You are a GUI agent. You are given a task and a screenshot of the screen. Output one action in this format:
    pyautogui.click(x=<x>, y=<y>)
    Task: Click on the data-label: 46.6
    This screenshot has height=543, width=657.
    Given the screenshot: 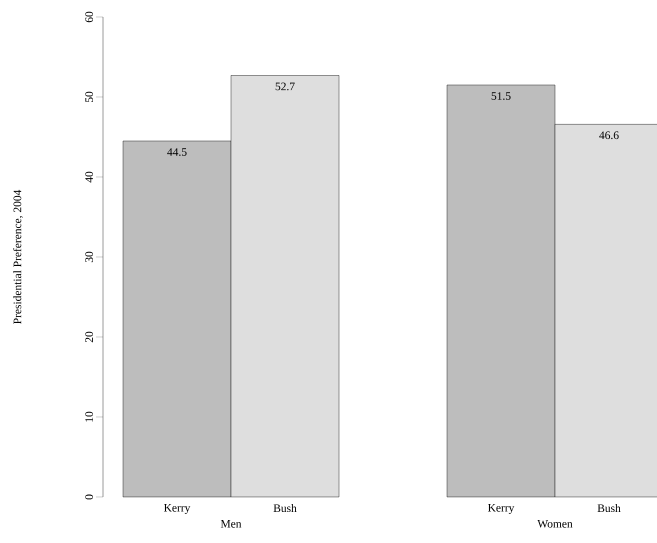 What is the action you would take?
    pyautogui.click(x=609, y=135)
    